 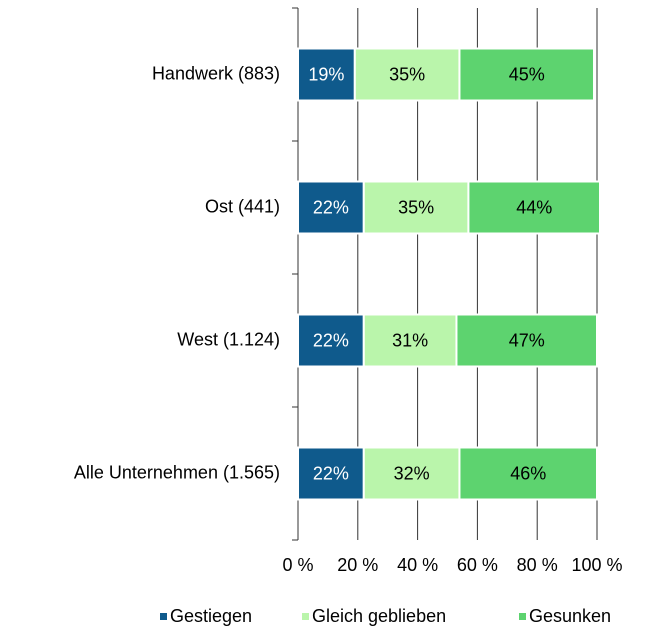 What do you see at coordinates (410, 340) in the screenshot?
I see `value-label: 31%` at bounding box center [410, 340].